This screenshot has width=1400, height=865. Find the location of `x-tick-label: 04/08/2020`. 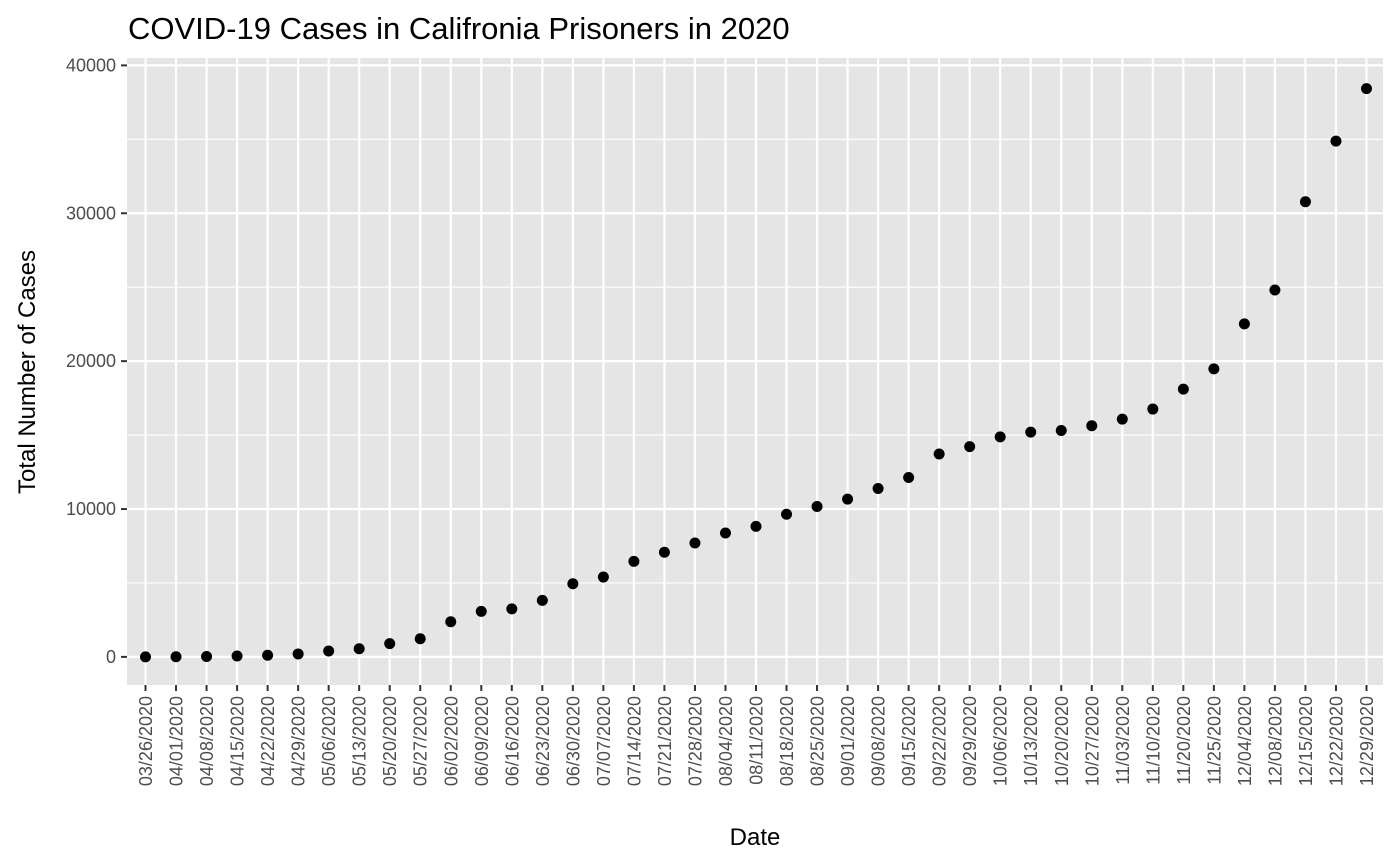

x-tick-label: 04/08/2020 is located at coordinates (207, 741).